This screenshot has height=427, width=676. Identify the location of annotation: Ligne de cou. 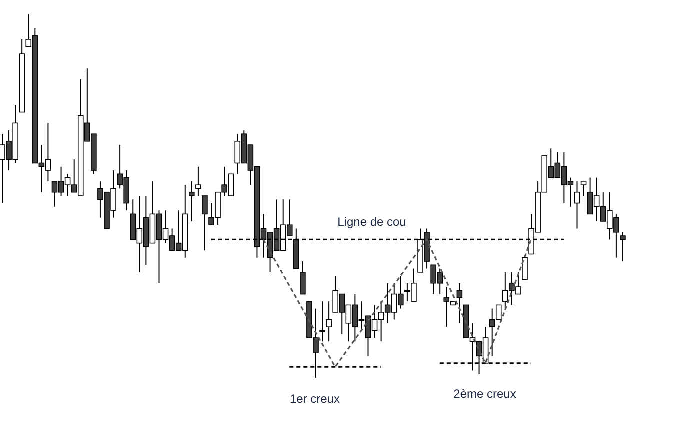
(372, 222).